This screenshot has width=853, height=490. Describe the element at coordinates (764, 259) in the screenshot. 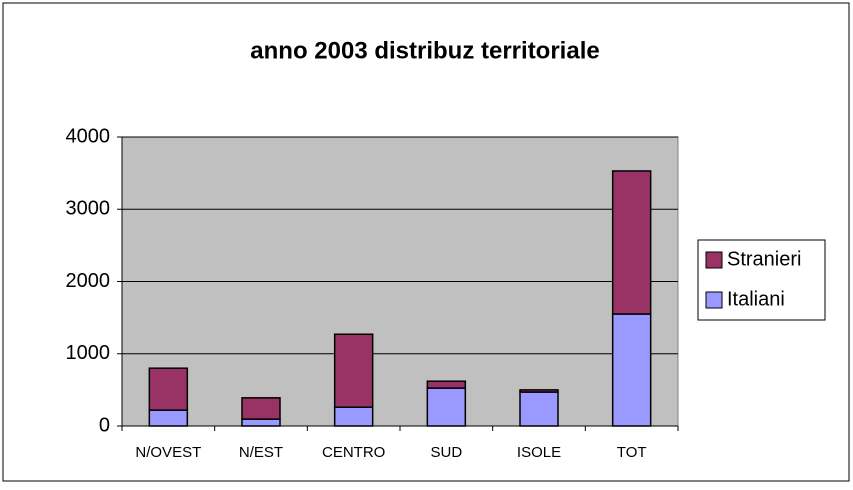

I see `legend-label: Stranieri` at that location.